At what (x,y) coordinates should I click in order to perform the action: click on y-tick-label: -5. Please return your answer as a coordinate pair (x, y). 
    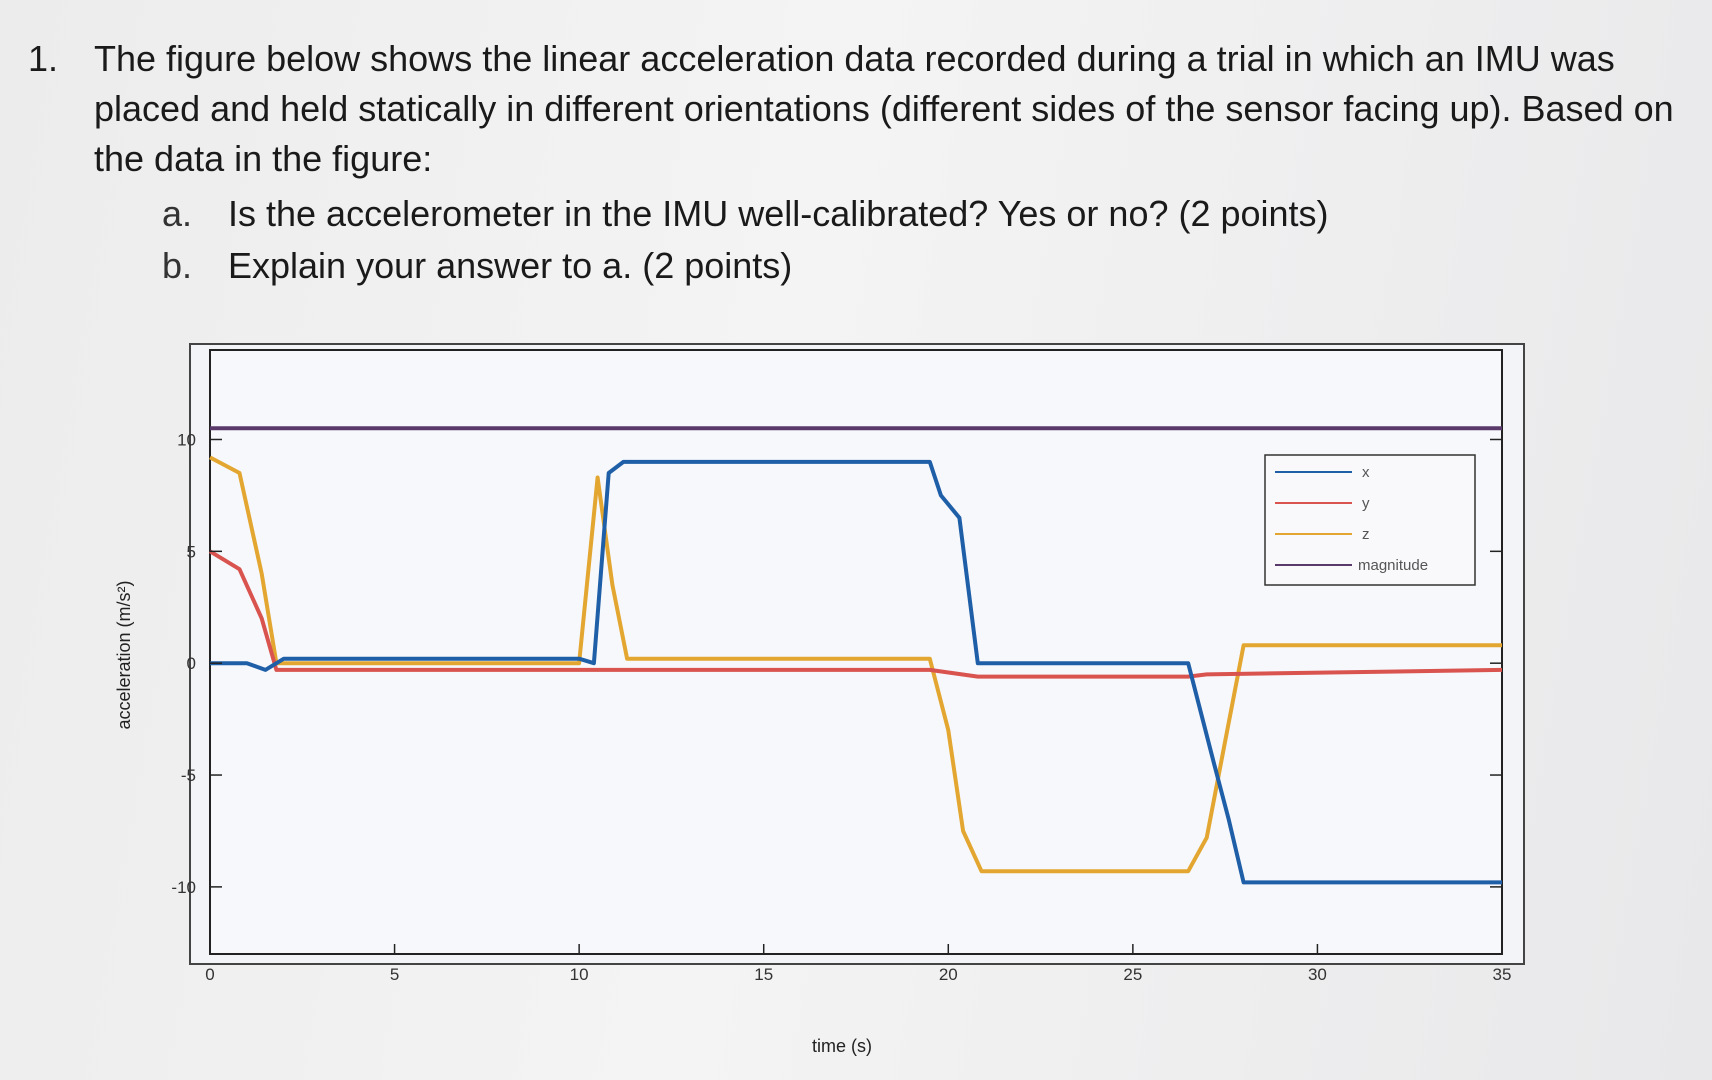
    Looking at the image, I should click on (188, 775).